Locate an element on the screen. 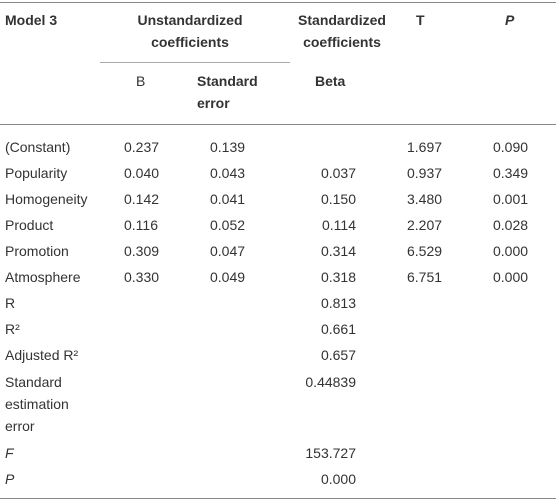 The image size is (556, 503). cell-se: 0.139 is located at coordinates (228, 147).